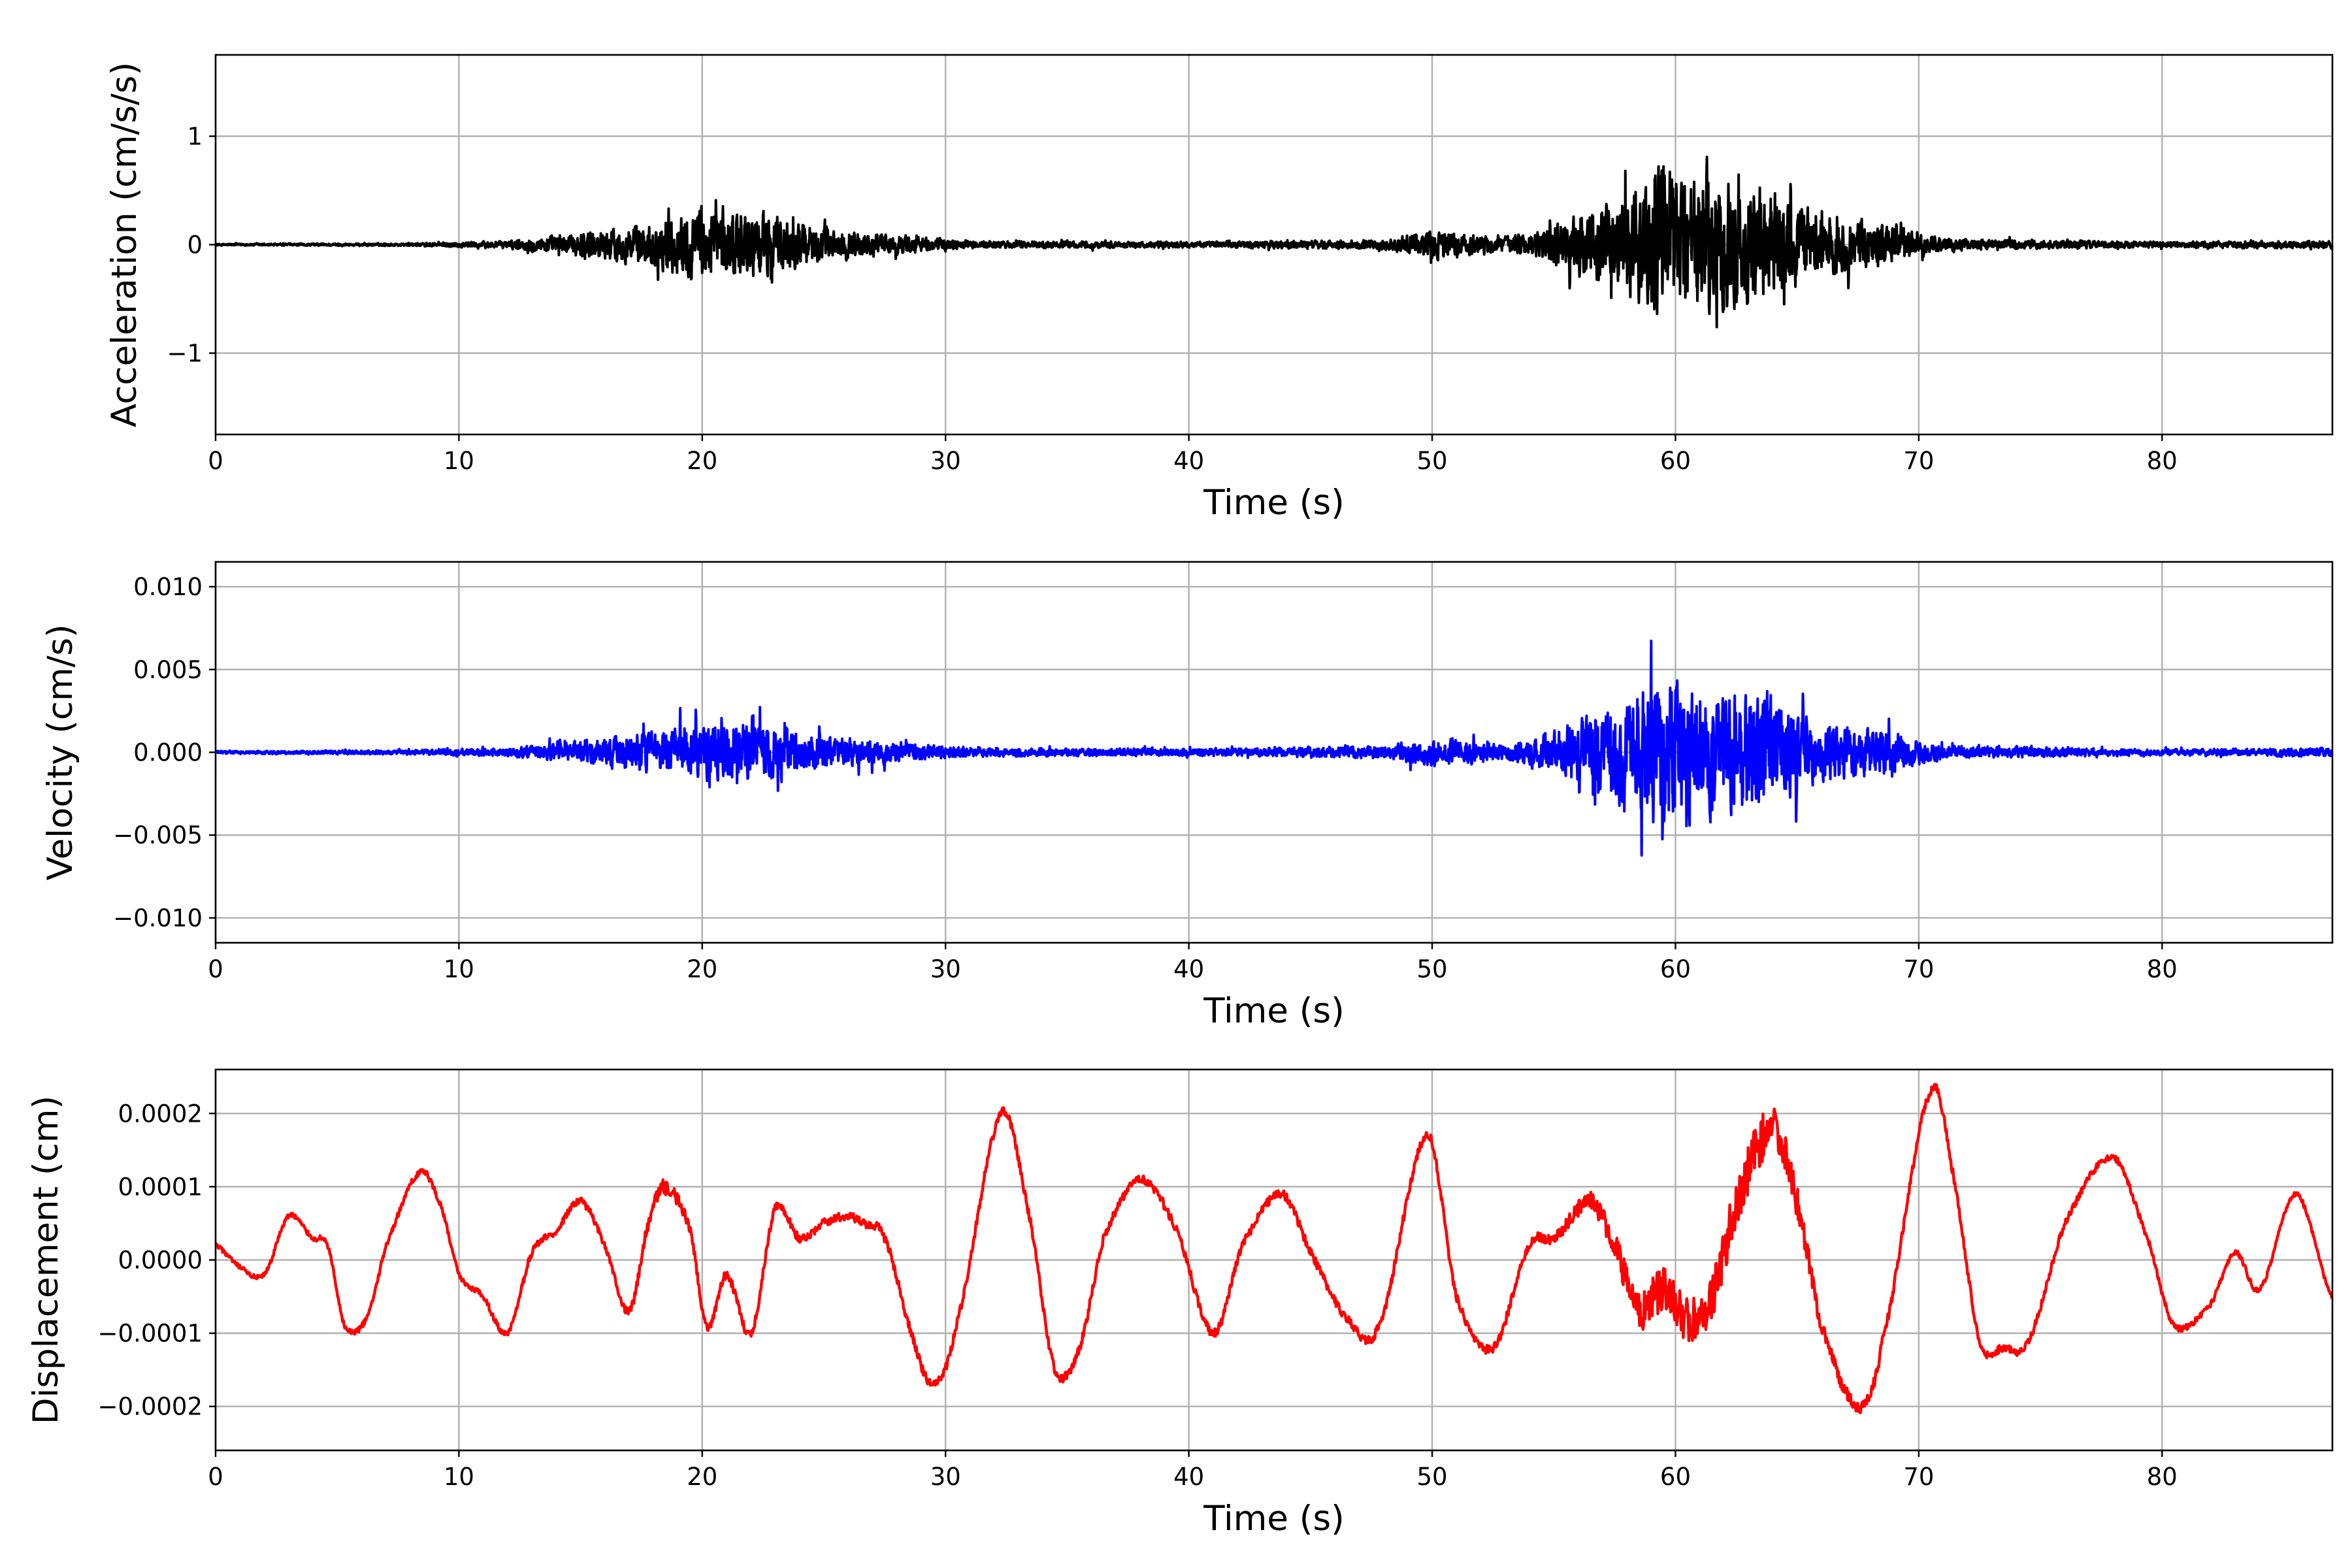  What do you see at coordinates (1675, 1477) in the screenshot?
I see `displacement-panel-xtick-label: 60` at bounding box center [1675, 1477].